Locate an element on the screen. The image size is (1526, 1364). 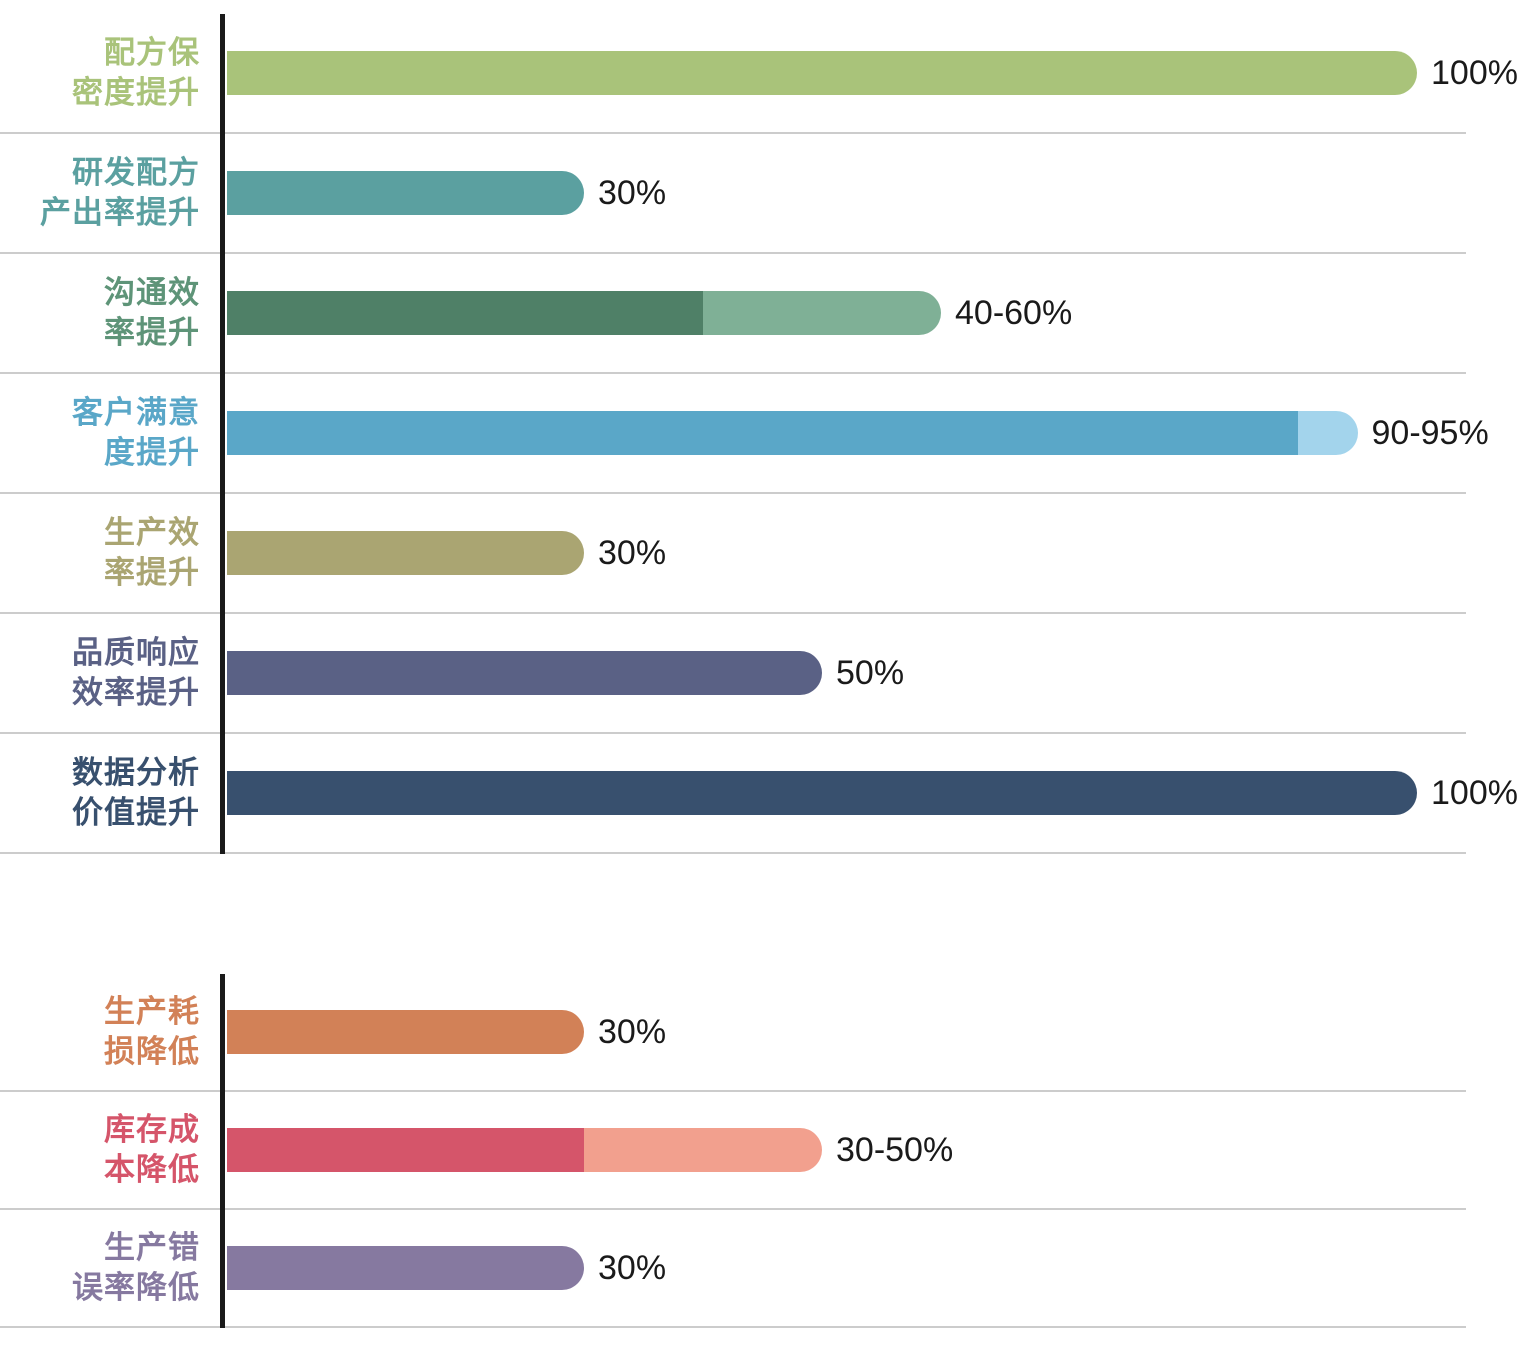
value-label: 40-60% is located at coordinates (1014, 312).